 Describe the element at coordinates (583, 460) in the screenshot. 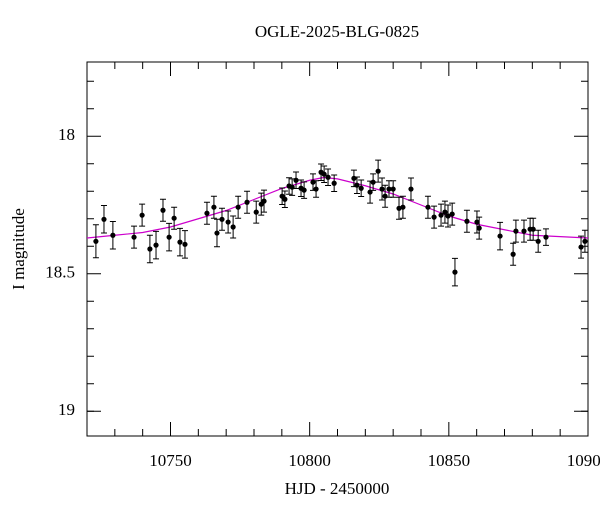

I see `x-tick-label: 10900` at that location.